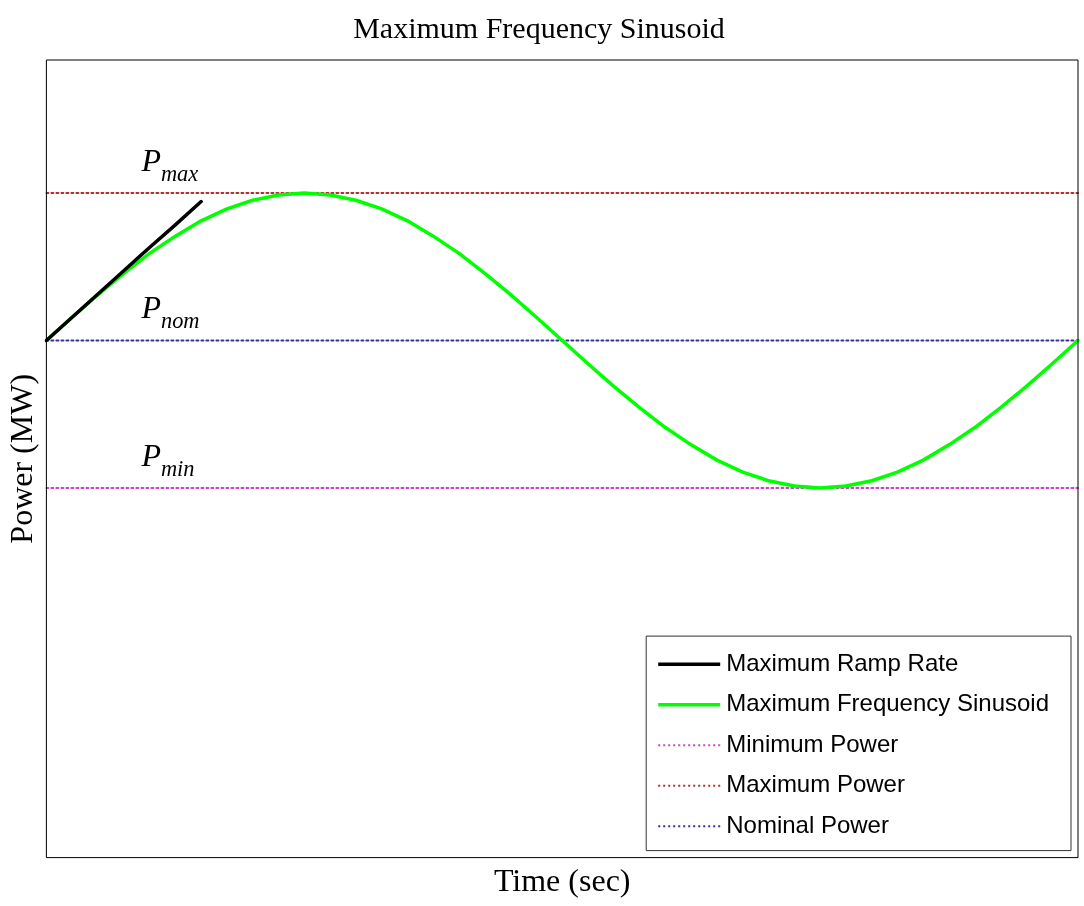 This screenshot has height=906, width=1084. Describe the element at coordinates (812, 743) in the screenshot. I see `legend-label: Minimum Power` at that location.